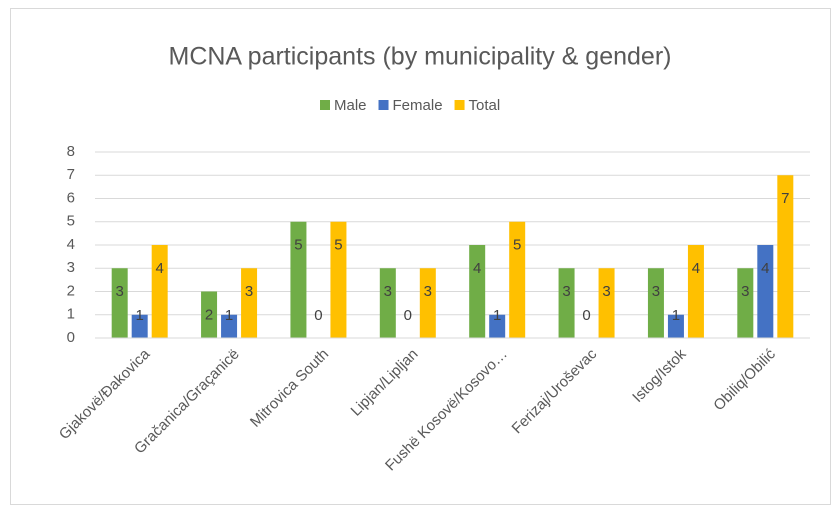 The image size is (837, 510). I want to click on y-tick-label: 4, so click(71, 244).